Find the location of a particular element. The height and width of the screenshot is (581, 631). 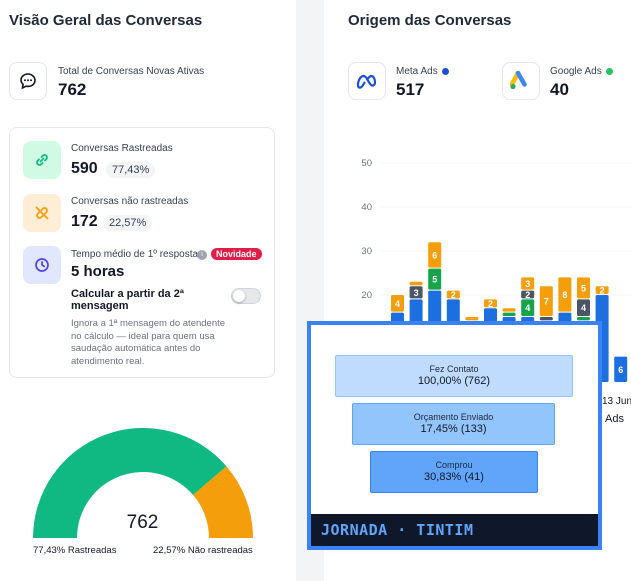

calc-label-line1: Calcular a partir da 2ª is located at coordinates (127, 294).